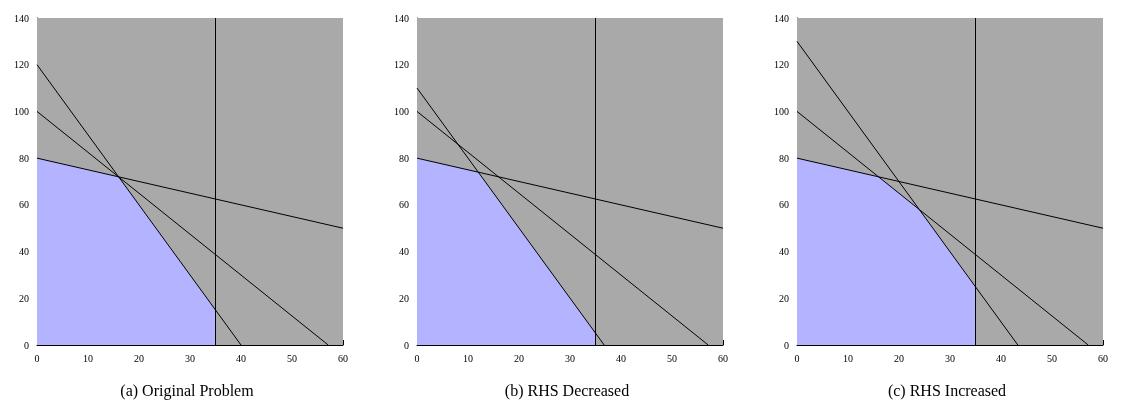 The image size is (1122, 415). What do you see at coordinates (947, 390) in the screenshot?
I see `text: (c) RHS Increased` at bounding box center [947, 390].